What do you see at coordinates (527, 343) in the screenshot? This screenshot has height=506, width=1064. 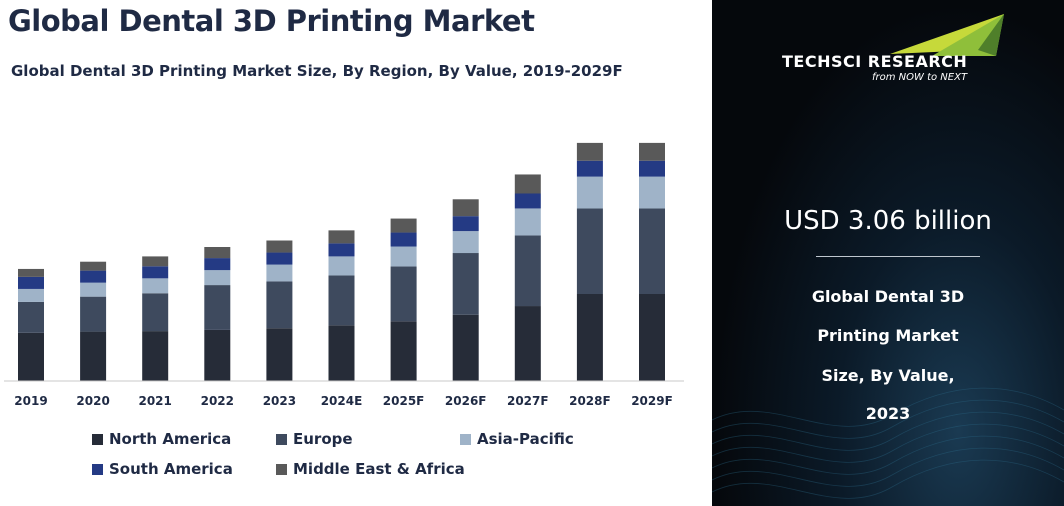 I see `bar-segment-north-america-2027f` at bounding box center [527, 343].